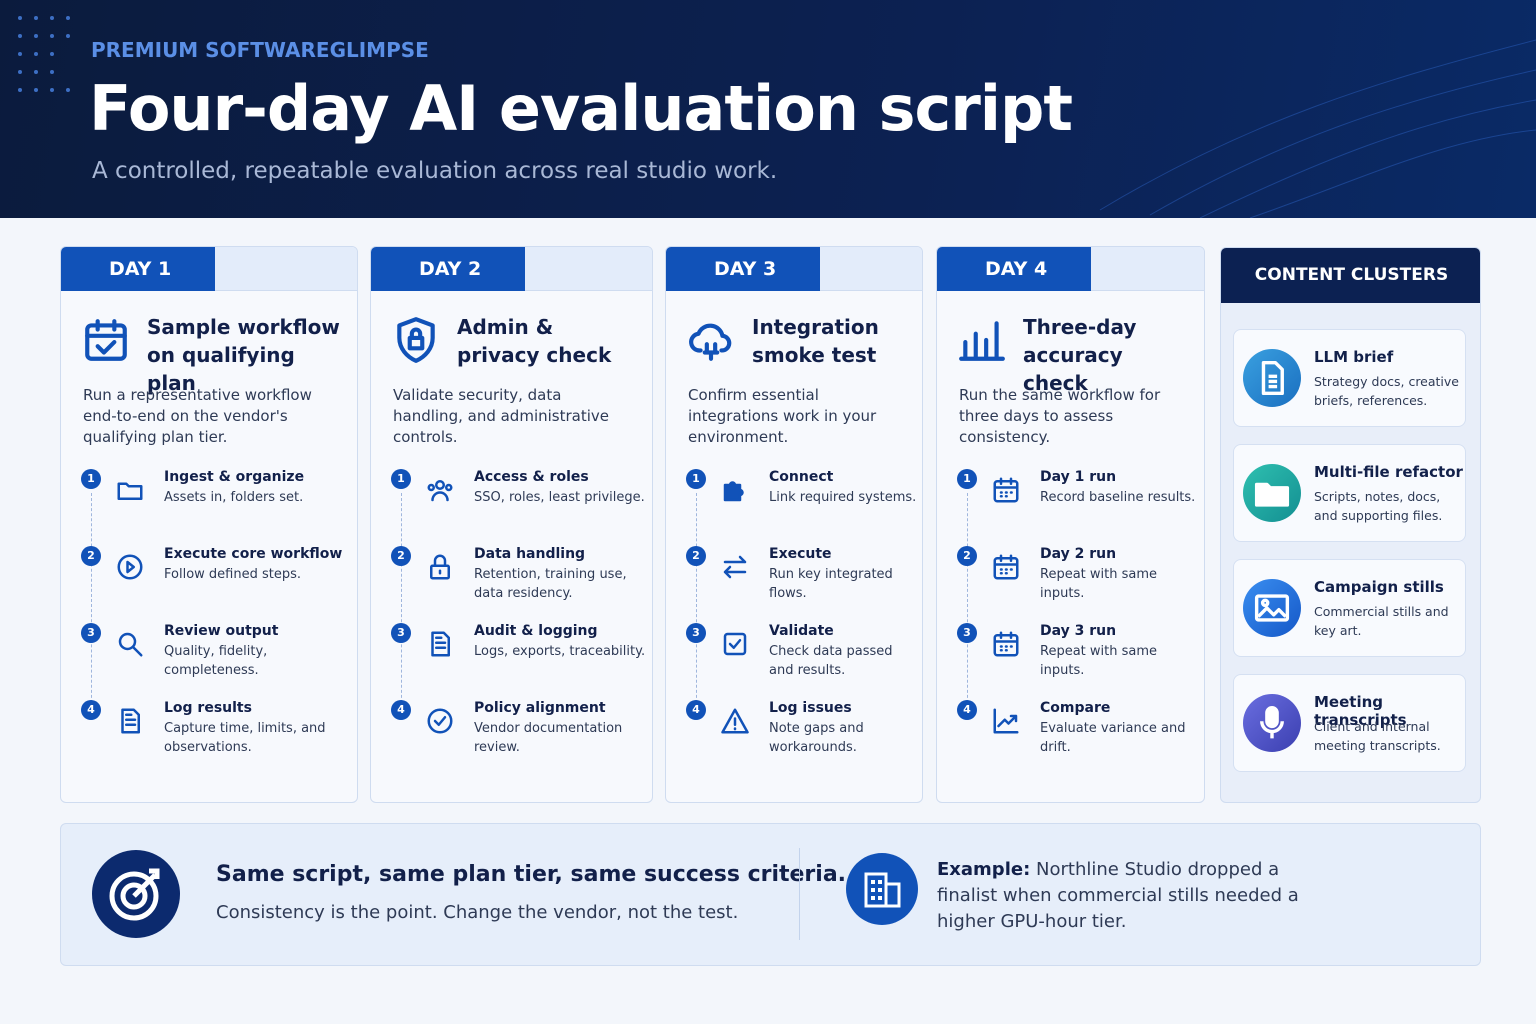 This screenshot has width=1536, height=1024. I want to click on day-label: DAY 2, so click(448, 269).